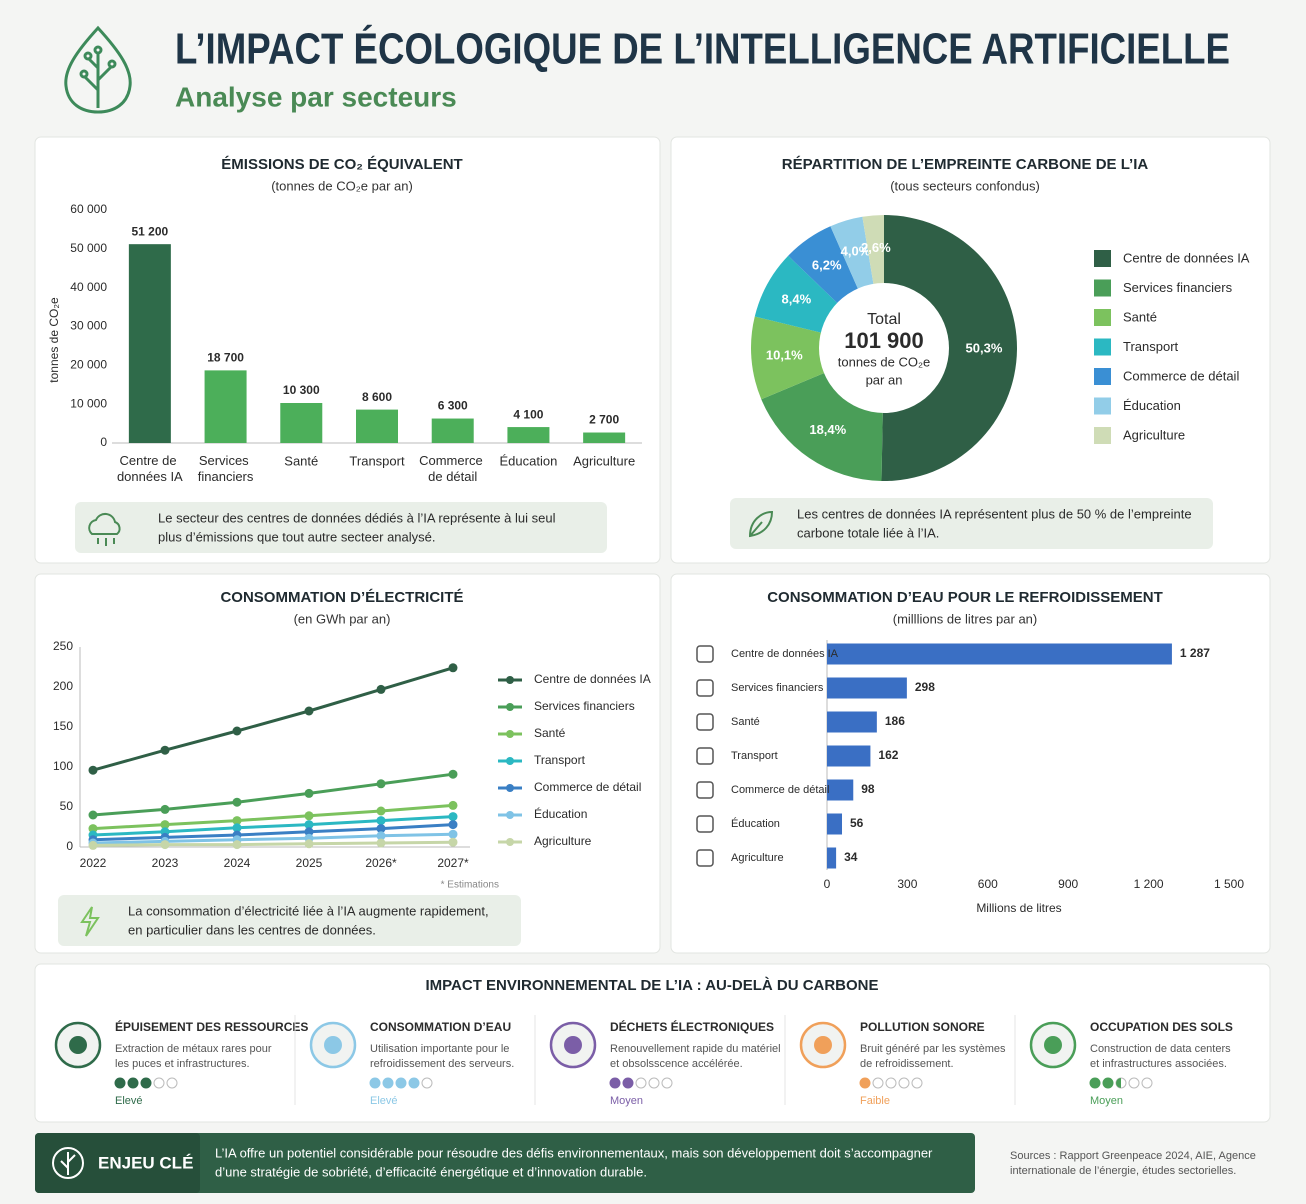 The width and height of the screenshot is (1306, 1204). What do you see at coordinates (584, 706) in the screenshot?
I see `legend-label: Services financiers` at bounding box center [584, 706].